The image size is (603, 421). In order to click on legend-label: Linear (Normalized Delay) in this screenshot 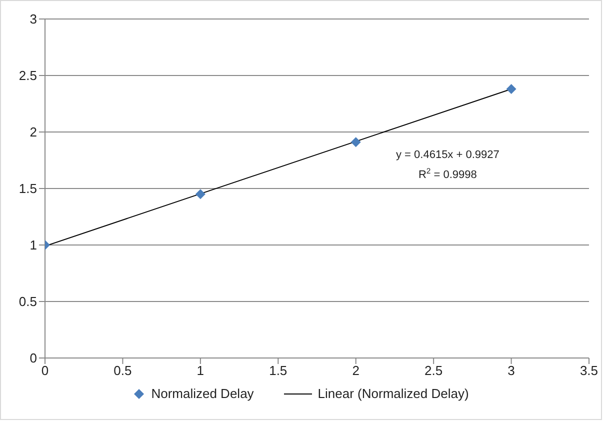, I will do `click(393, 393)`.